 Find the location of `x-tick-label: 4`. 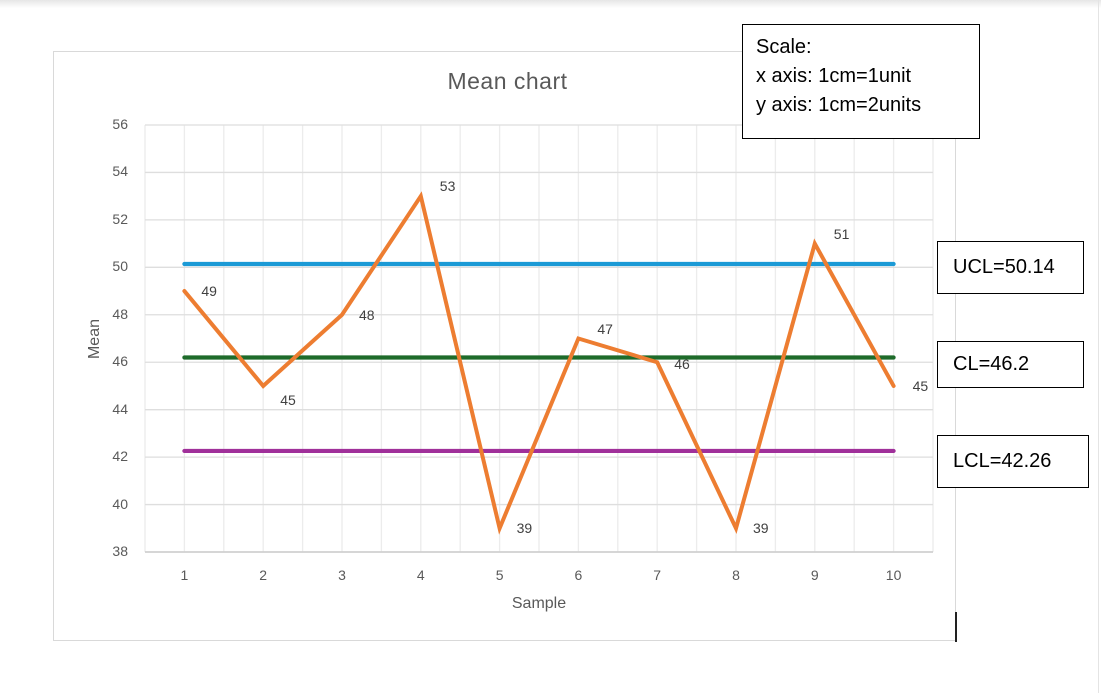

x-tick-label: 4 is located at coordinates (420, 575).